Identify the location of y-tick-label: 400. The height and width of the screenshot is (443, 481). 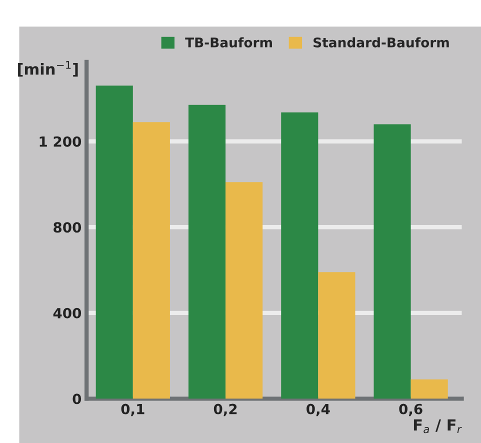
(67, 313).